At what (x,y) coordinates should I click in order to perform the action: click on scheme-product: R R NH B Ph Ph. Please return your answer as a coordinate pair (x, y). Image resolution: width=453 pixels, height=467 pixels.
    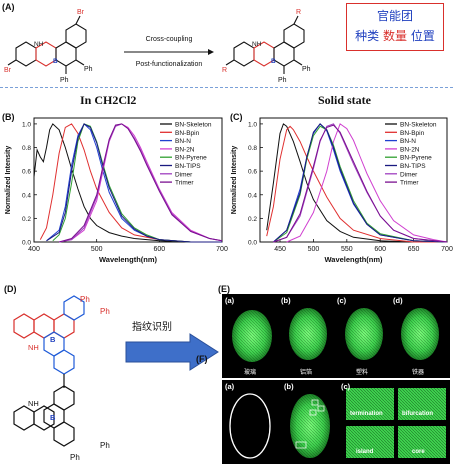
    Looking at the image, I should click on (266, 46).